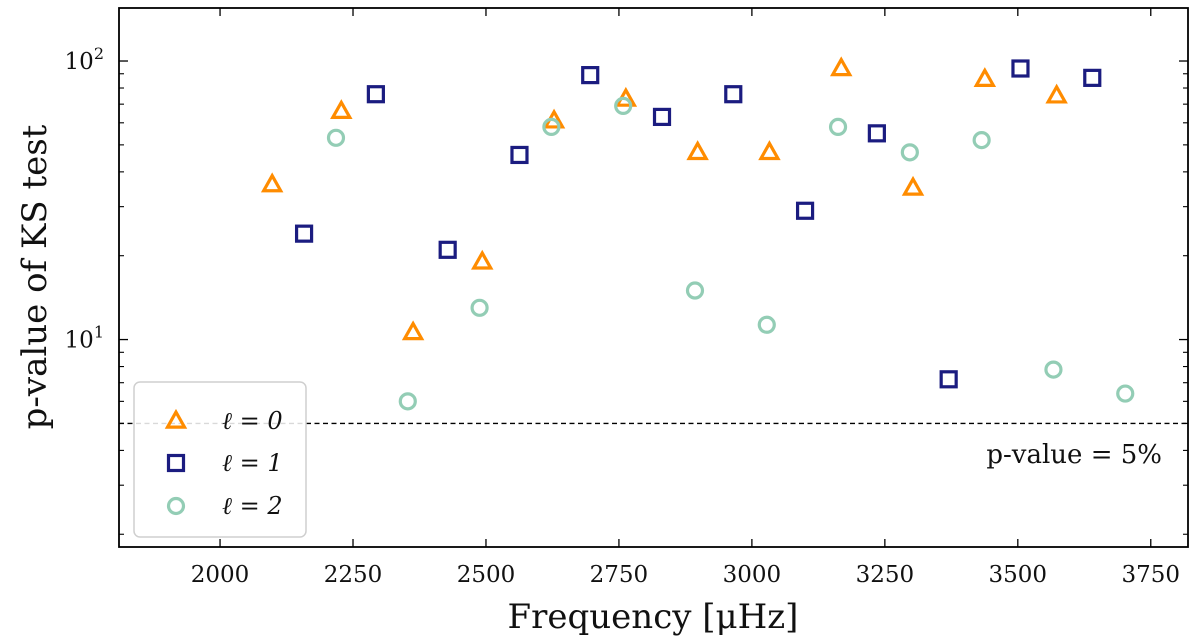 This screenshot has height=644, width=1200. Describe the element at coordinates (84, 338) in the screenshot. I see `y-tick-label: 10¹` at that location.